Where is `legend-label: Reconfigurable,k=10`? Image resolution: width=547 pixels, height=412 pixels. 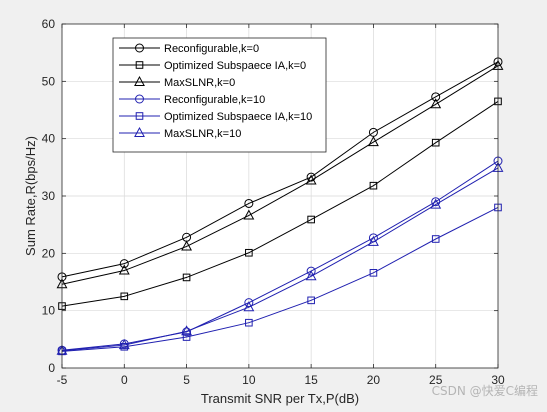 legend-label: Reconfigurable,k=10 is located at coordinates (214, 100).